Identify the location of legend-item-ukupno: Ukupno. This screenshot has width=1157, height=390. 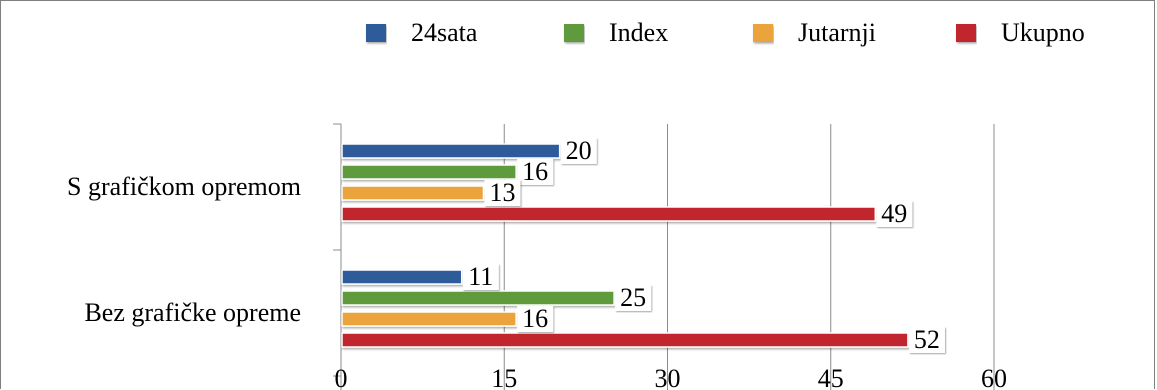
(1020, 32).